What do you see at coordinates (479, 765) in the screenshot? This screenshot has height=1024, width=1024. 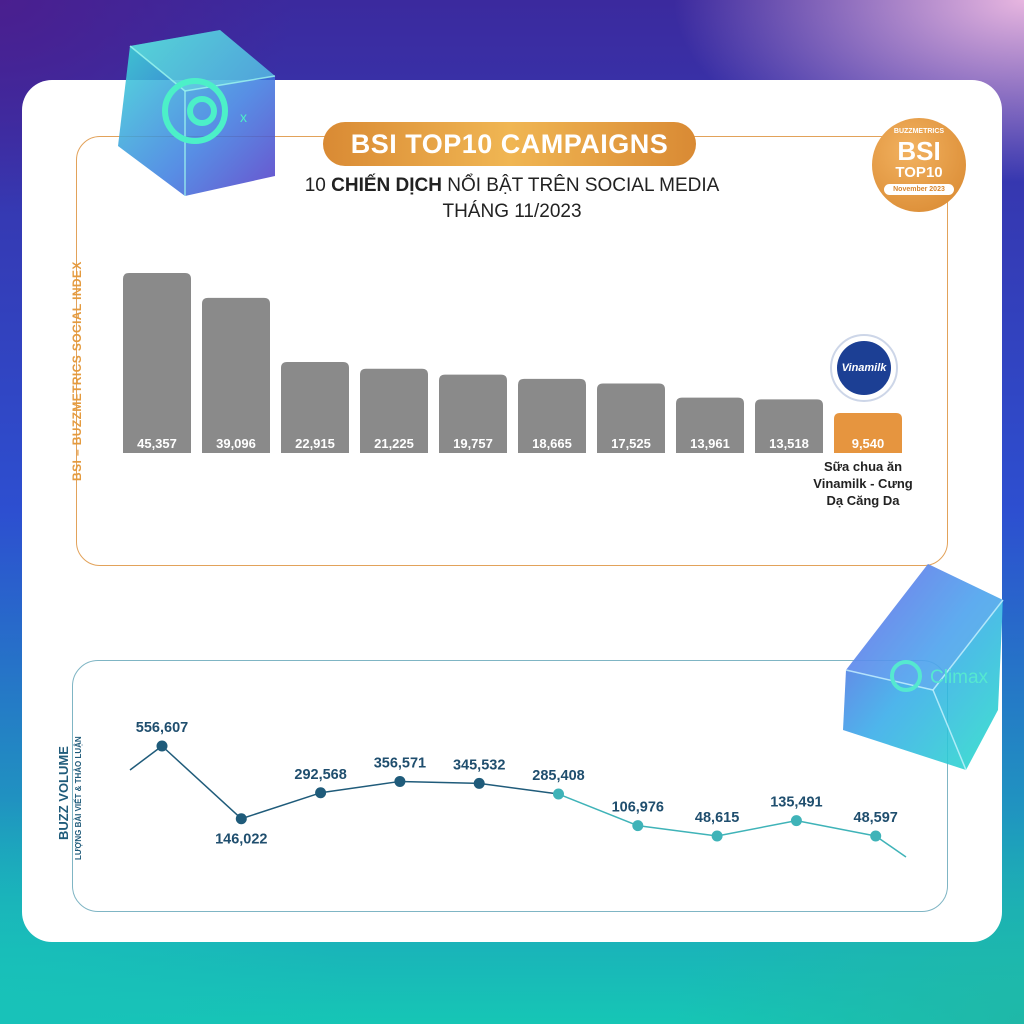 I see `buzz-value-label: 345,532` at bounding box center [479, 765].